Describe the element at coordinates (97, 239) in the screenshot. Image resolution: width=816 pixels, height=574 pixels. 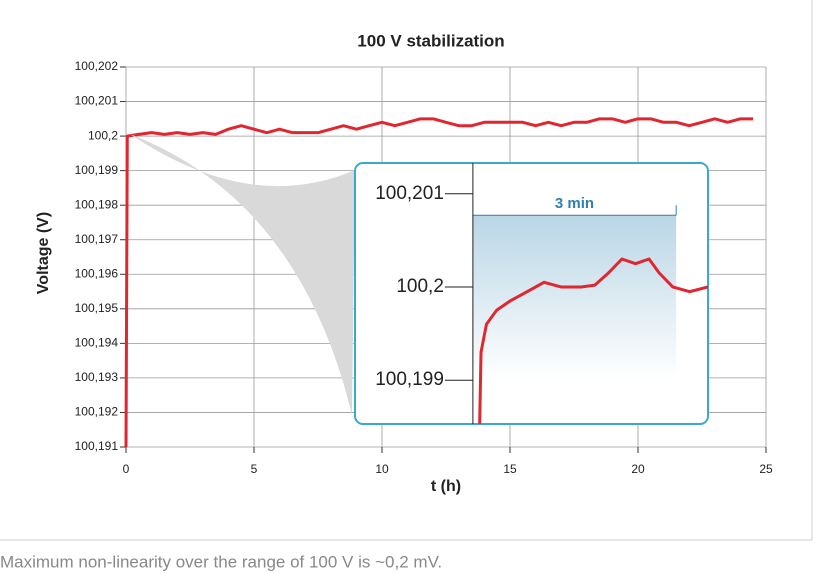
I see `y-tick-label: 100,197` at that location.